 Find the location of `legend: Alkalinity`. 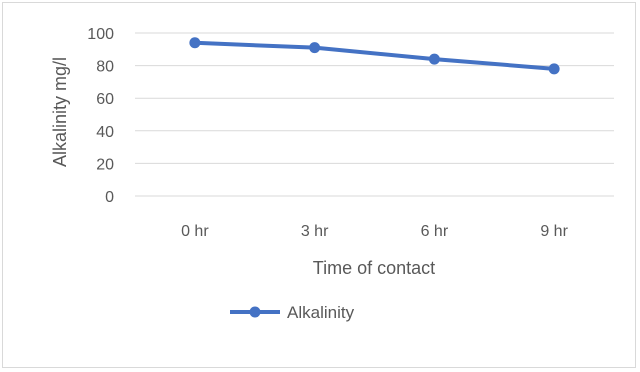

legend: Alkalinity is located at coordinates (292, 312).